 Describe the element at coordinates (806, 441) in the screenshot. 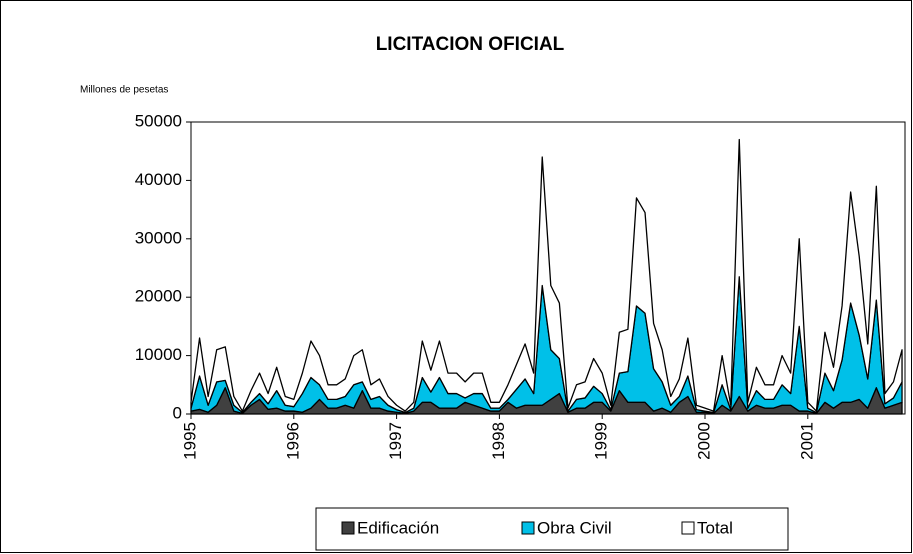

I see `x-tick-label: 2001` at that location.